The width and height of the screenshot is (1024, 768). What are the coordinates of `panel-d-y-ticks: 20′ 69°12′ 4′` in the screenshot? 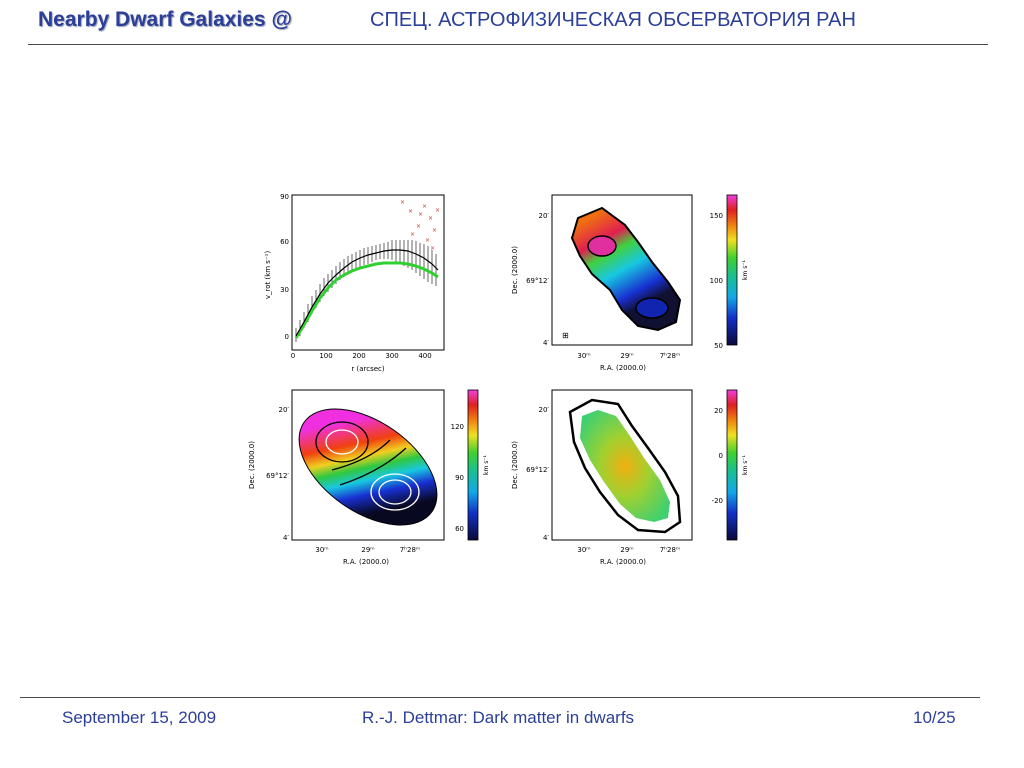 It's located at (537, 474).